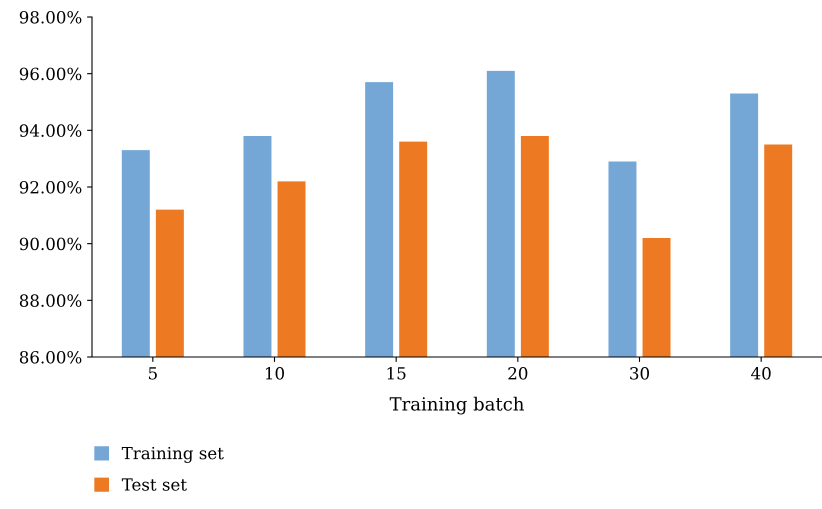  What do you see at coordinates (639, 373) in the screenshot?
I see `x-tick-label: 30` at bounding box center [639, 373].